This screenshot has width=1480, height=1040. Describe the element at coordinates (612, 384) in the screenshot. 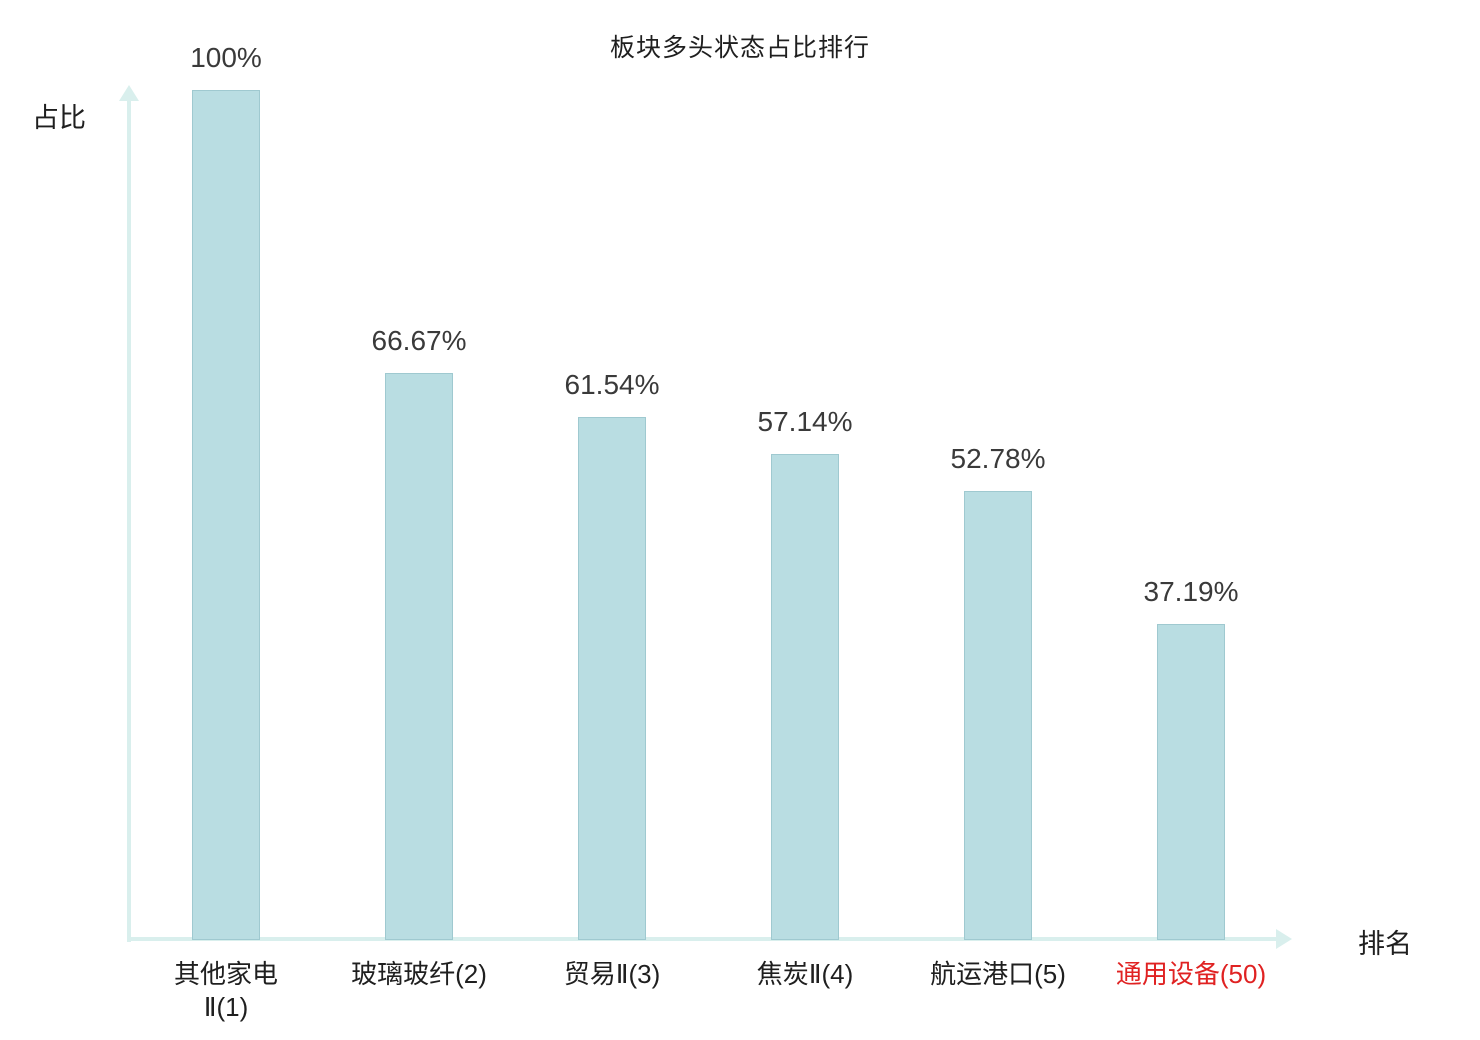

I see `value-label: 61.54%` at that location.